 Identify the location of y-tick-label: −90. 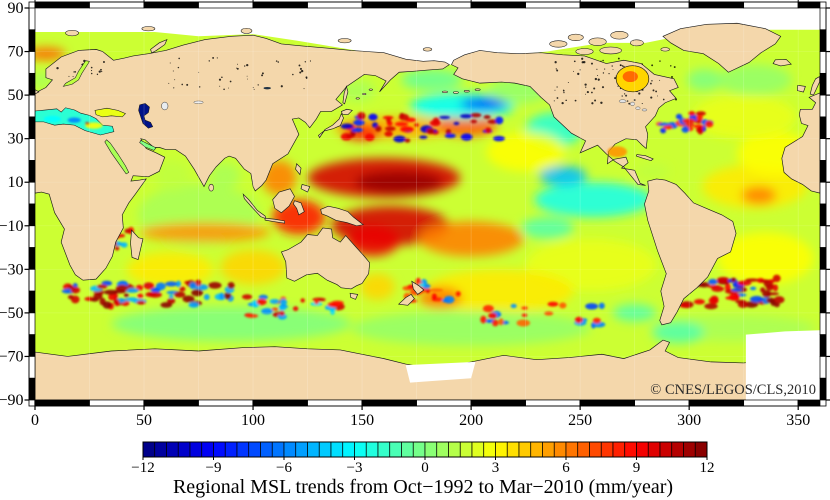
(12, 400).